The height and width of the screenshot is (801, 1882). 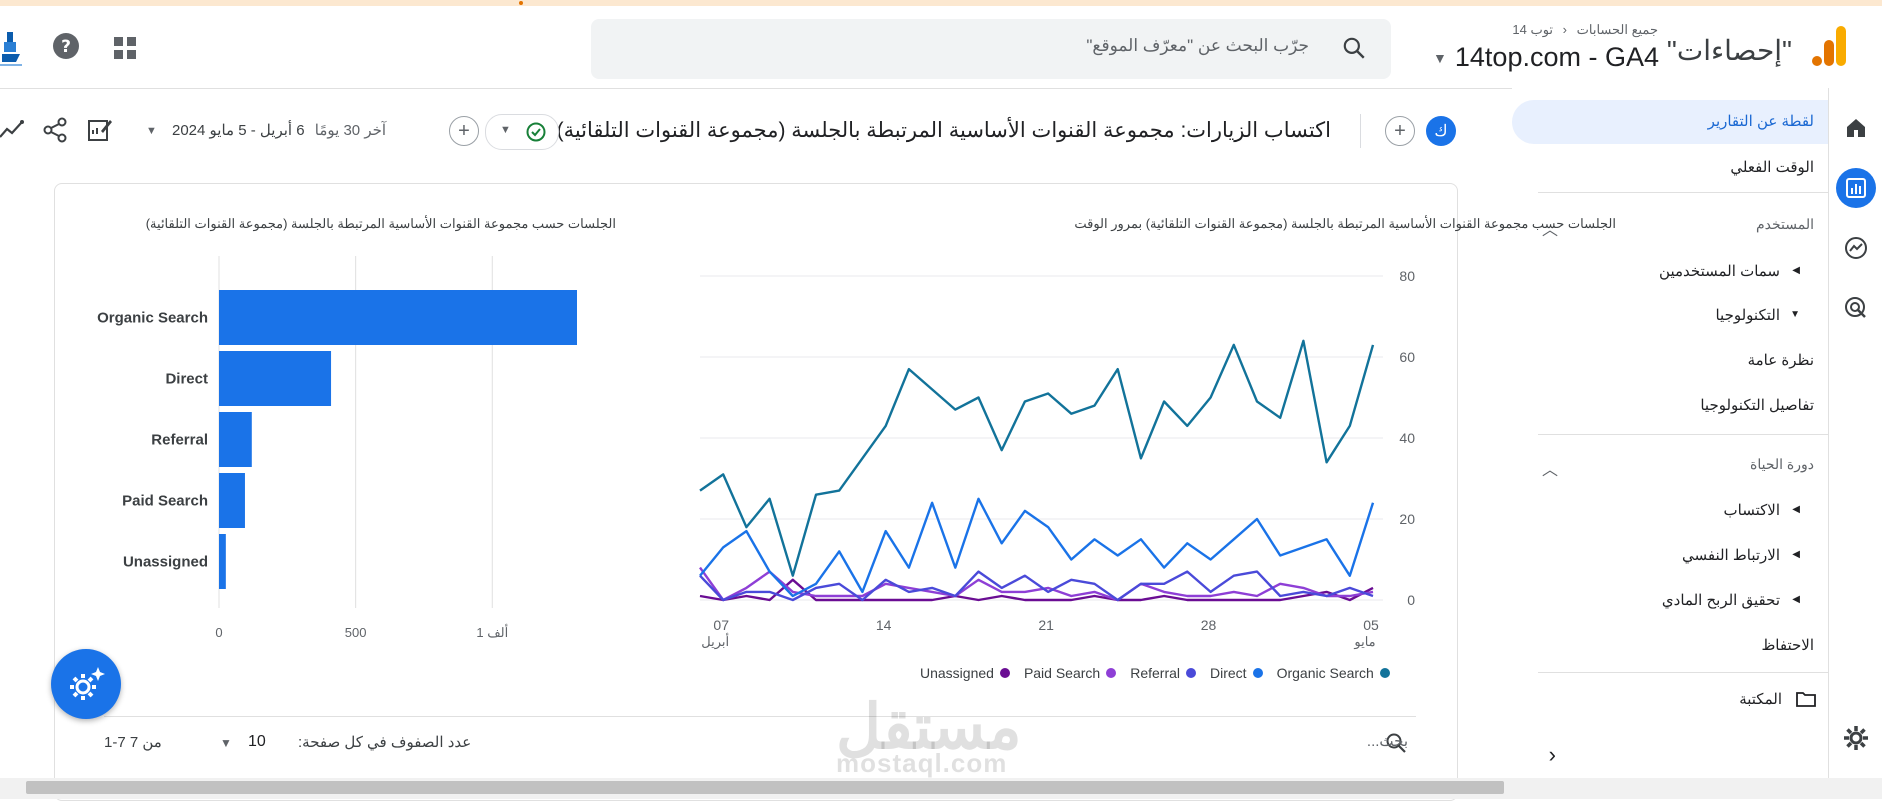 What do you see at coordinates (179, 440) in the screenshot?
I see `bar-category-label: Referral` at bounding box center [179, 440].